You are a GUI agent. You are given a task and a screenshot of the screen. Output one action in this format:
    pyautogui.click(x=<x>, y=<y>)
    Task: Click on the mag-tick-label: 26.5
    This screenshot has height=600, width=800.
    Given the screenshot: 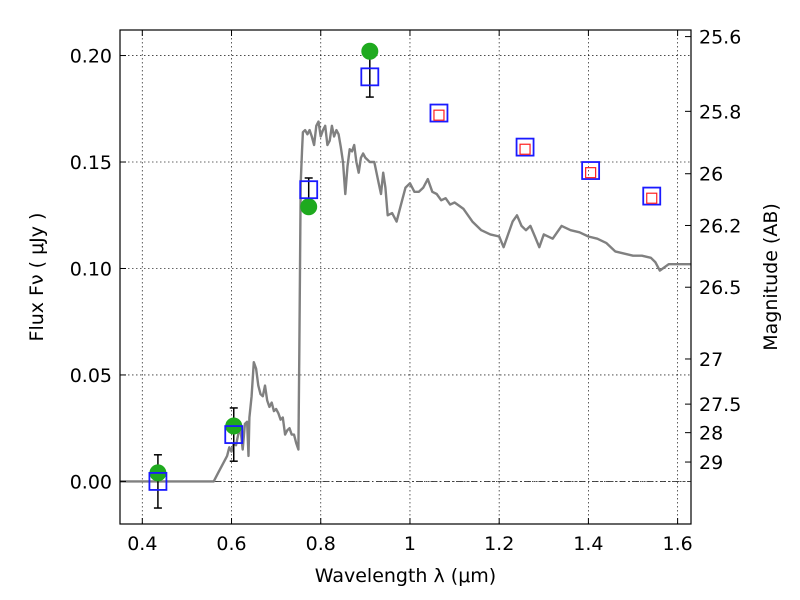 What is the action you would take?
    pyautogui.click(x=720, y=288)
    